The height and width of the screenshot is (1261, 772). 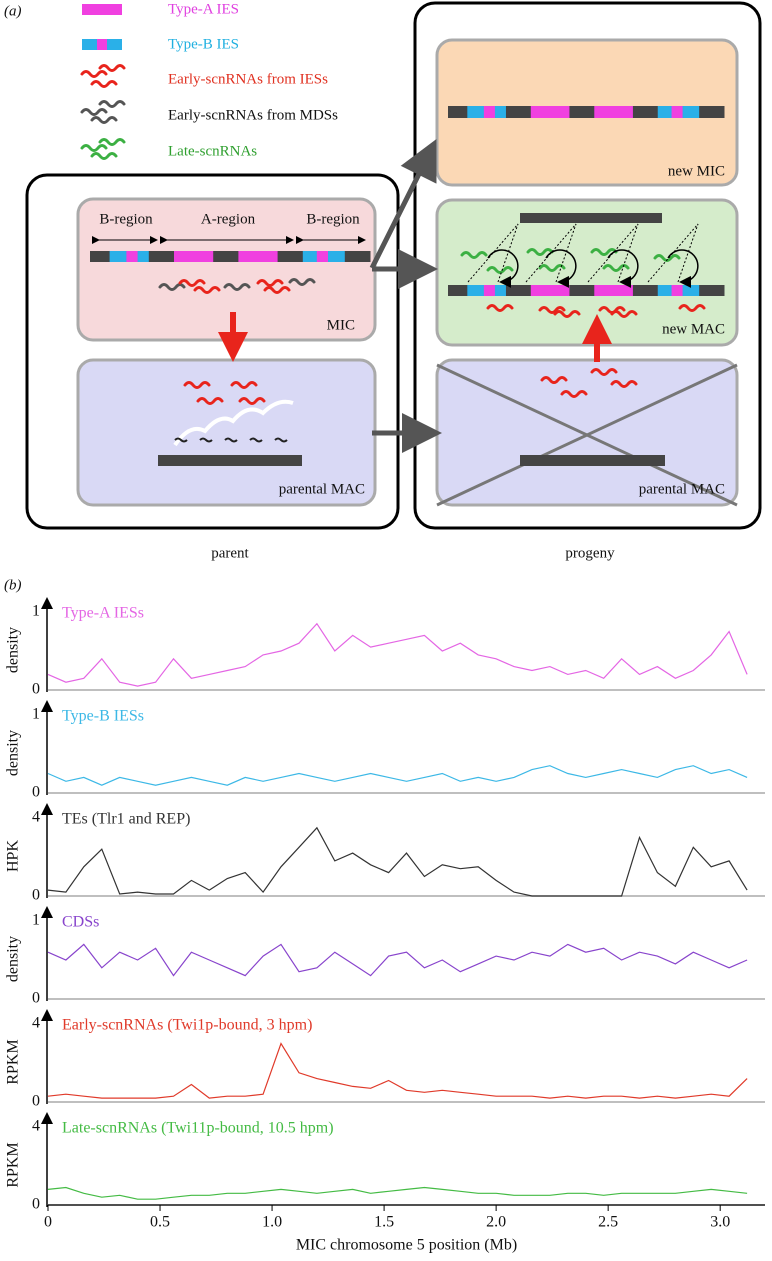 I want to click on cross, so click(x=587, y=435).